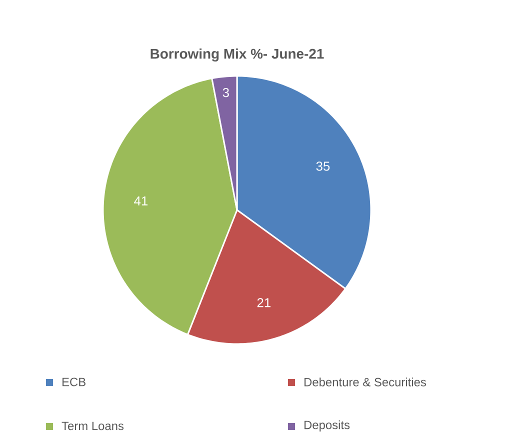  What do you see at coordinates (323, 166) in the screenshot?
I see `data-label: 35` at bounding box center [323, 166].